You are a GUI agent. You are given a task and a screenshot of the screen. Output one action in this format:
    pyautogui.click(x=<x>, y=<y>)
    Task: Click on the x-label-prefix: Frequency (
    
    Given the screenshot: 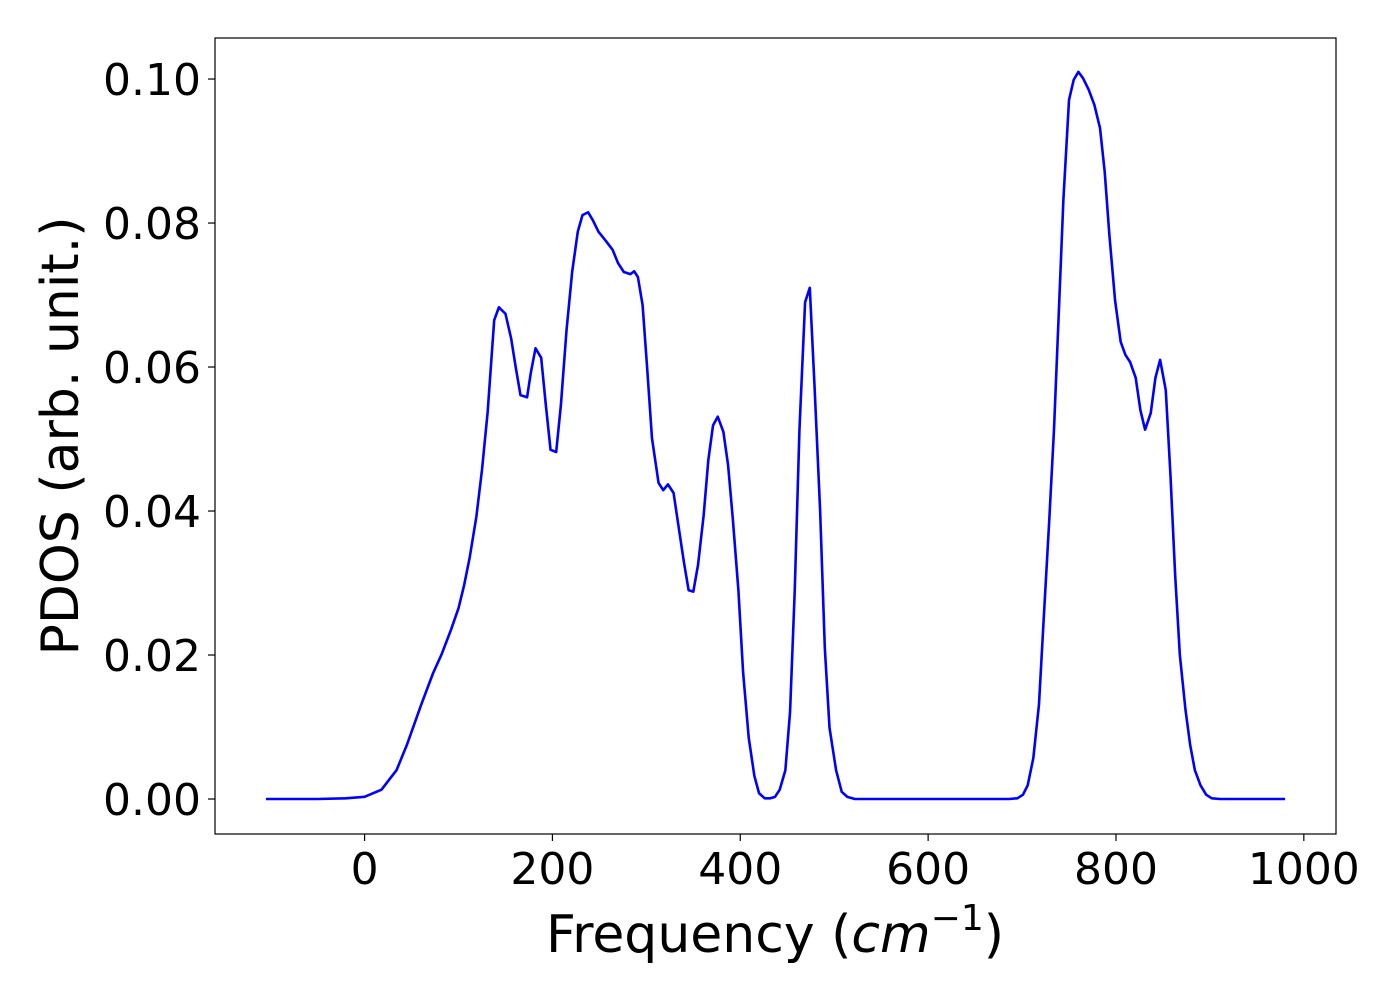 What is the action you would take?
    pyautogui.click(x=698, y=935)
    